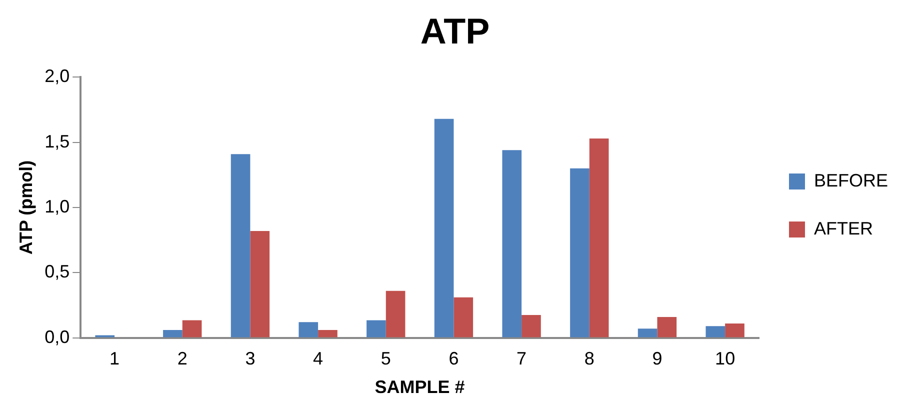  Describe the element at coordinates (589, 358) in the screenshot. I see `x-tick-label: 8` at that location.